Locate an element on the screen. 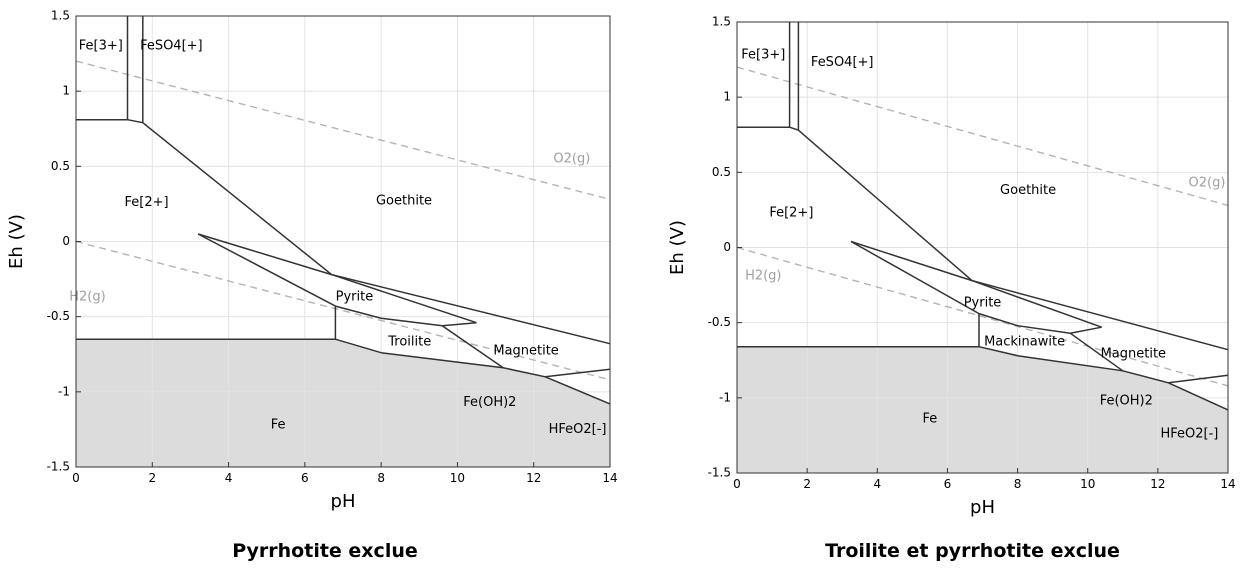  chart-caption-right: Troilite et pyrrhotite exclue is located at coordinates (972, 551).